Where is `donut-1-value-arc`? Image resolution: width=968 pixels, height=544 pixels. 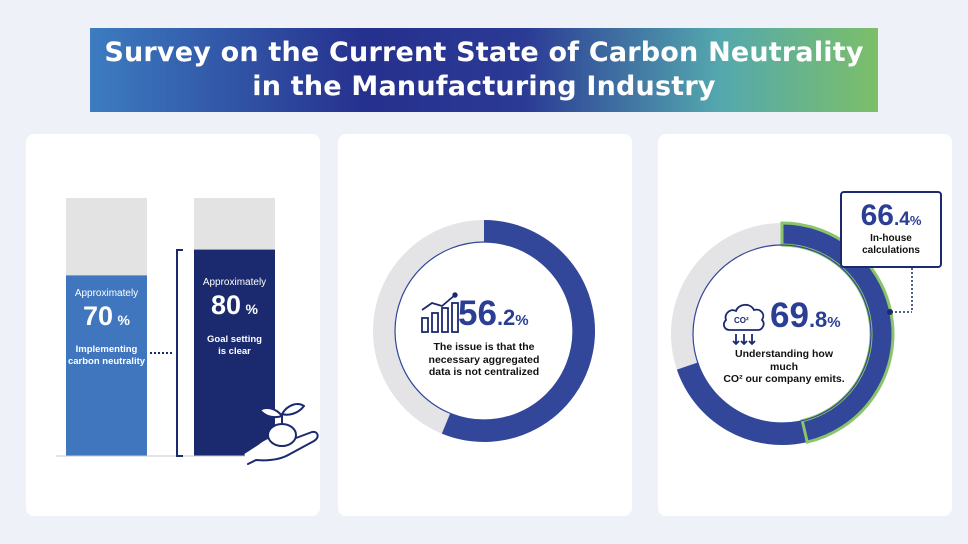 donut-1-value-arc is located at coordinates (518, 331).